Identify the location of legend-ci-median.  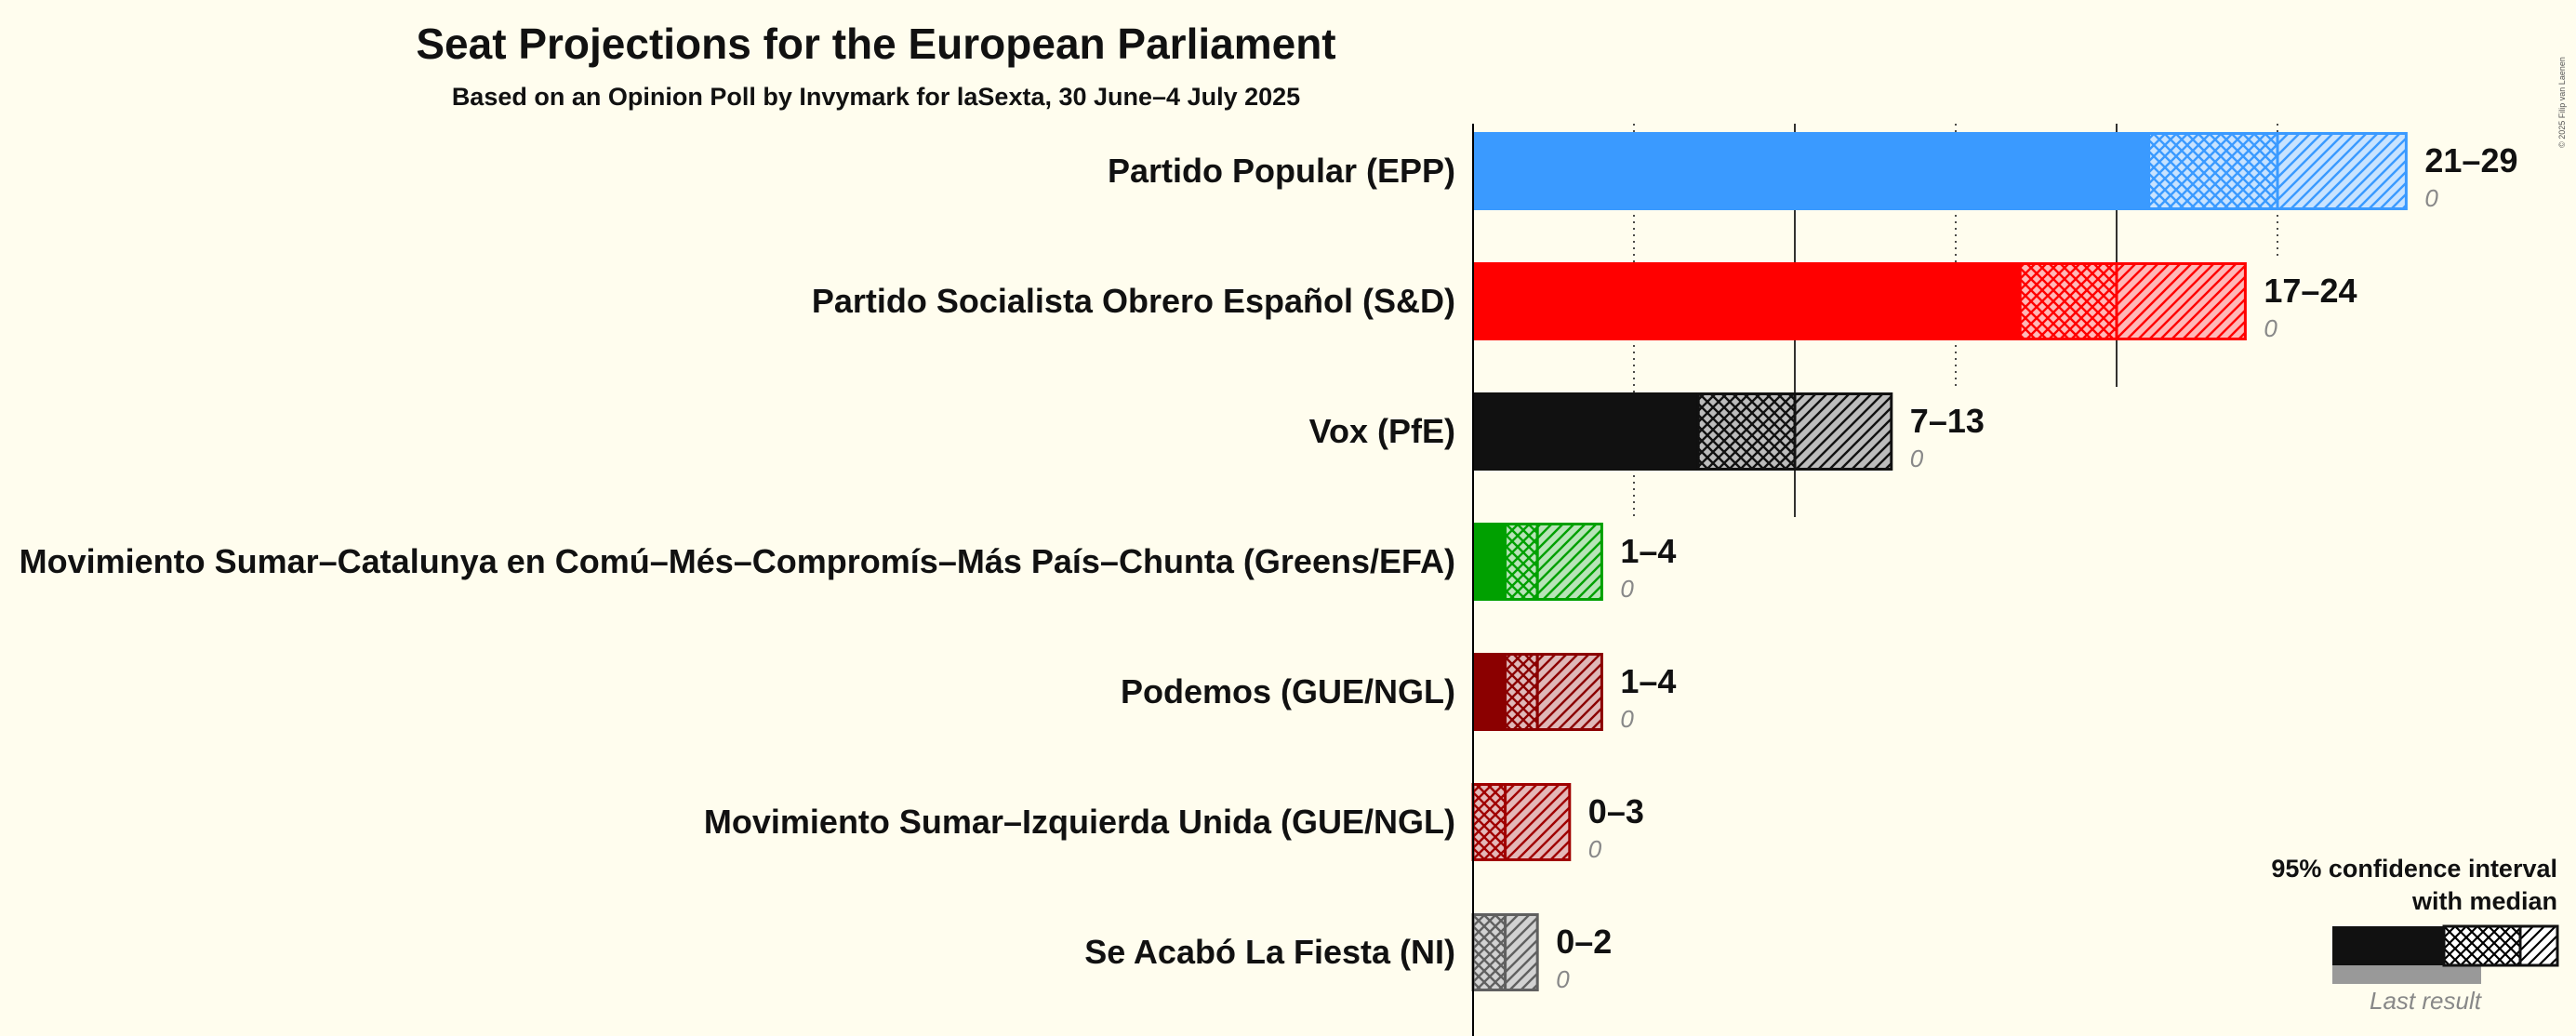
(2482, 946).